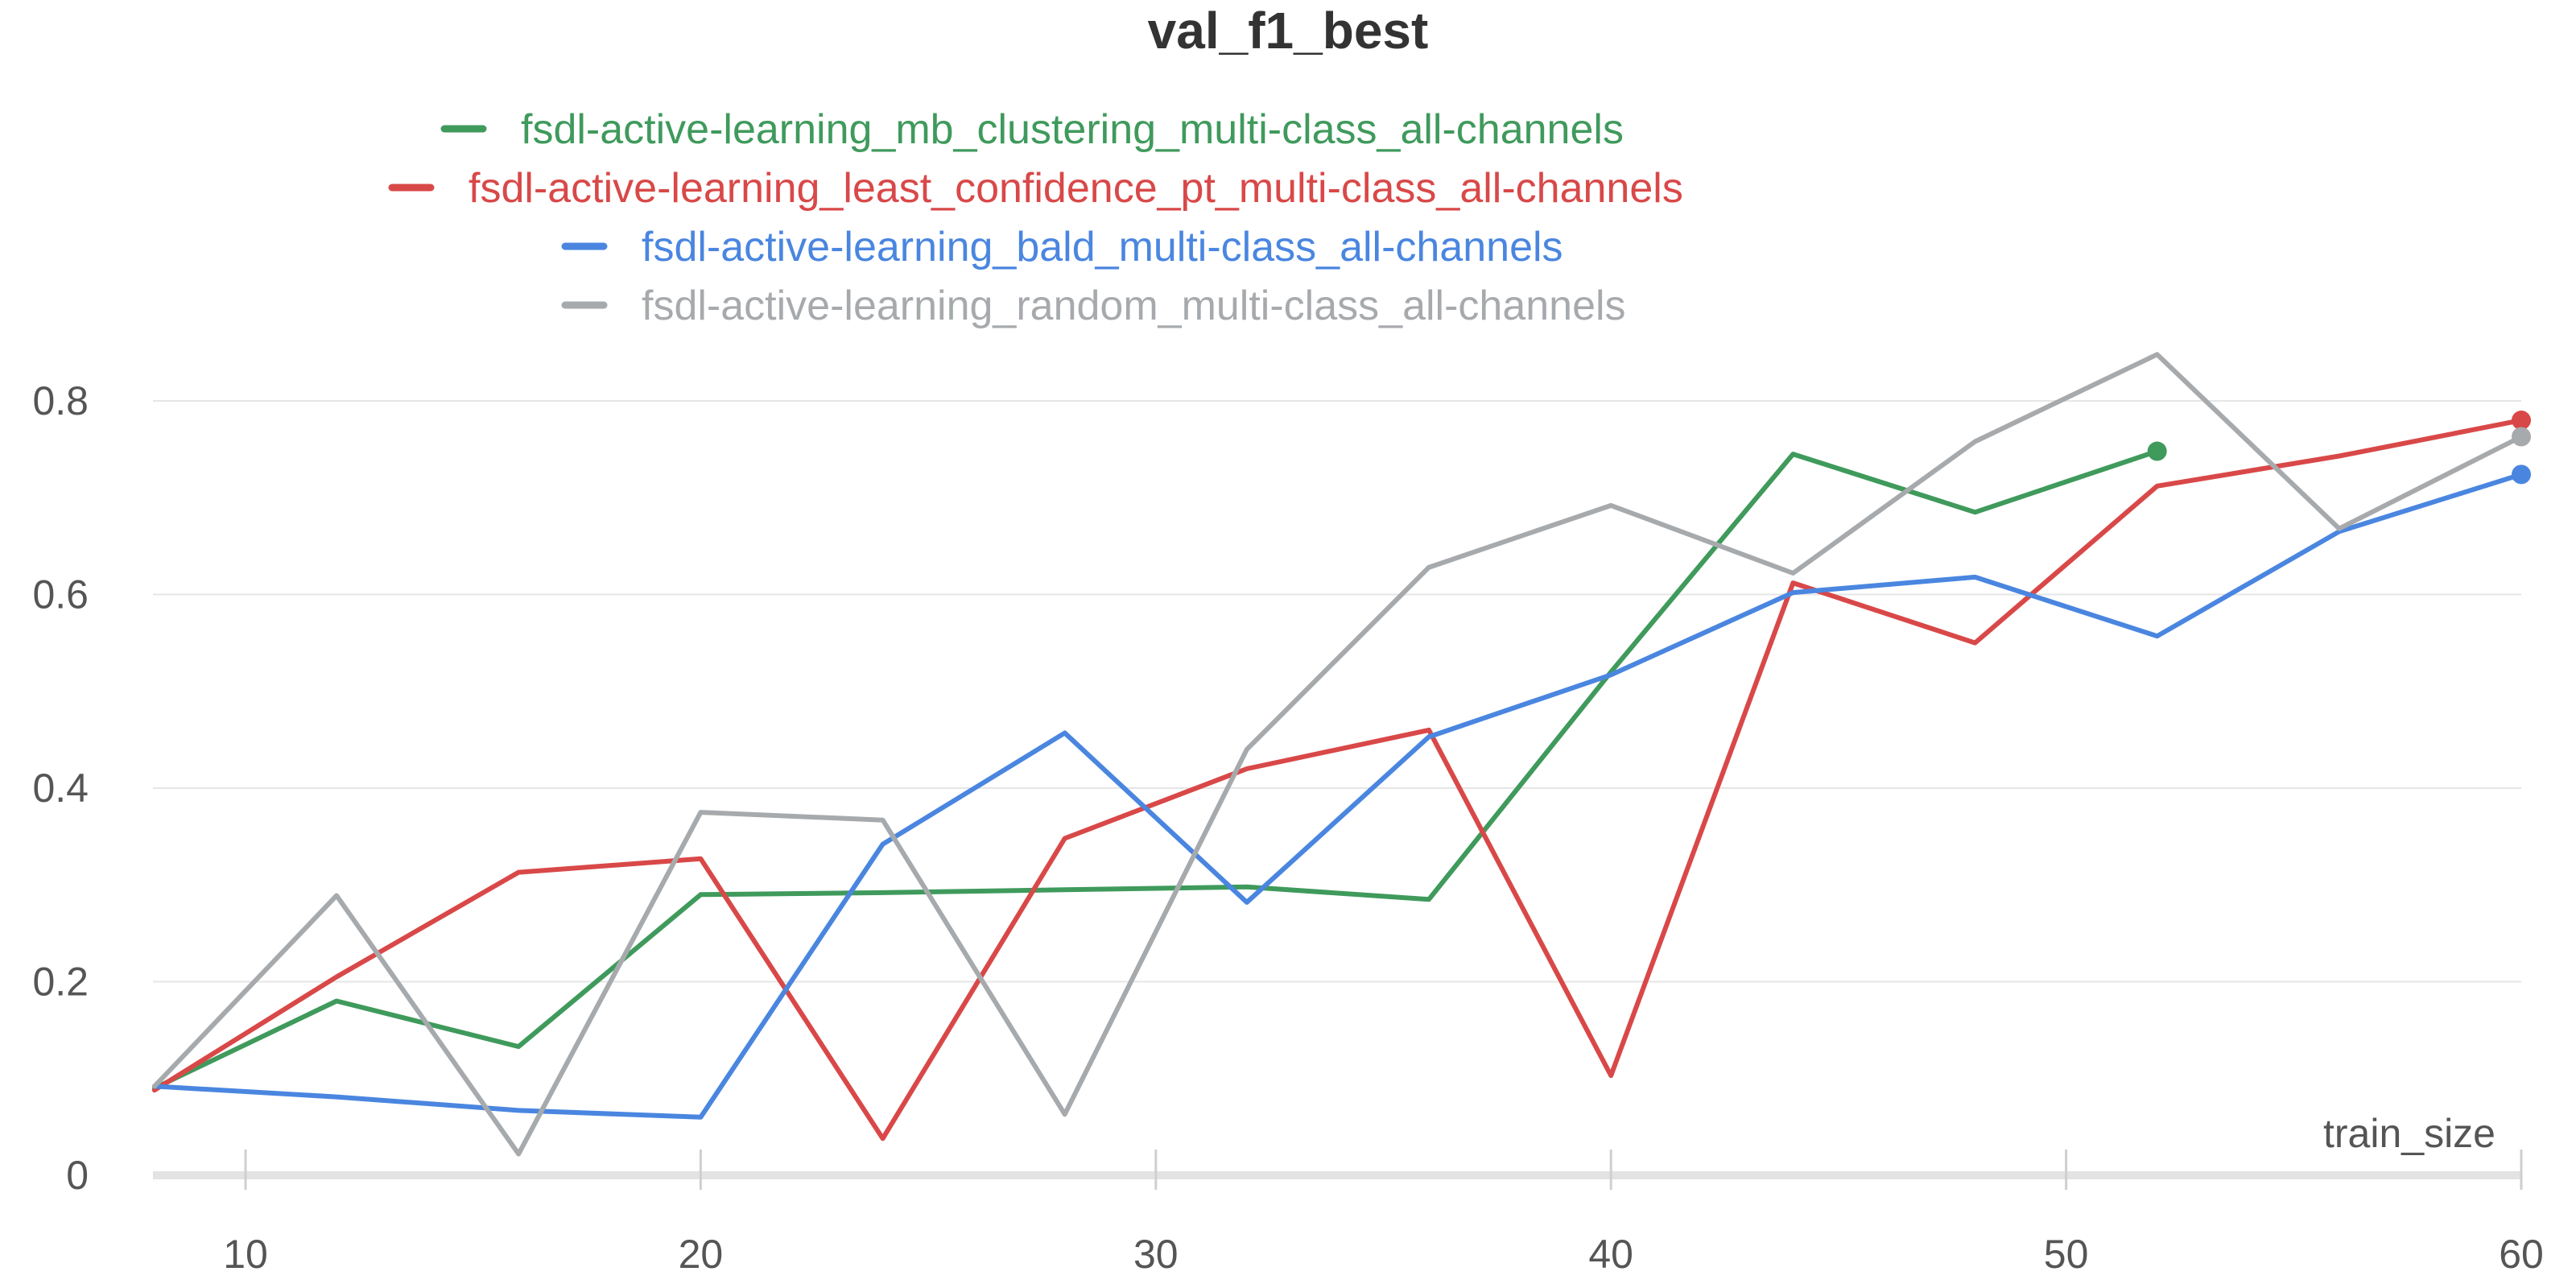  What do you see at coordinates (60, 400) in the screenshot?
I see `y-tick-label: 0.8` at bounding box center [60, 400].